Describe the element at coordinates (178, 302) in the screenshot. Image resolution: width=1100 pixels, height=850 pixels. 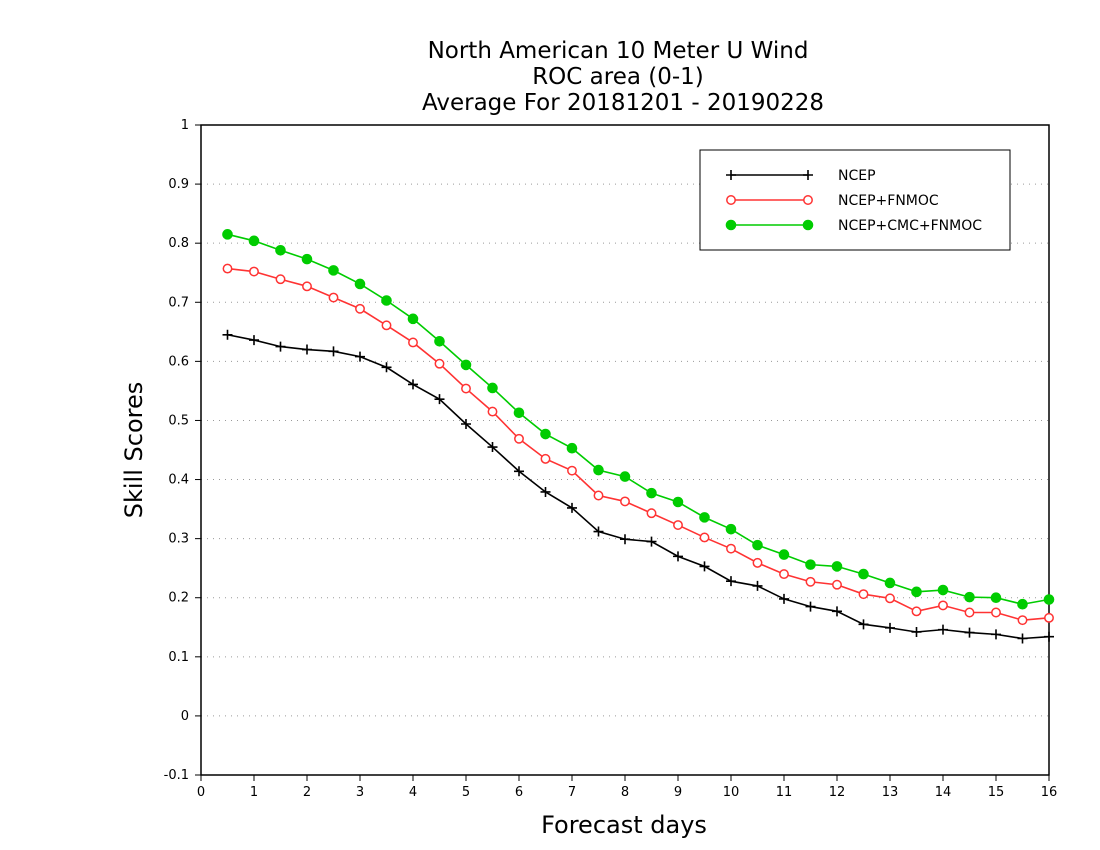
I see `y-tick-label: 0.7` at that location.